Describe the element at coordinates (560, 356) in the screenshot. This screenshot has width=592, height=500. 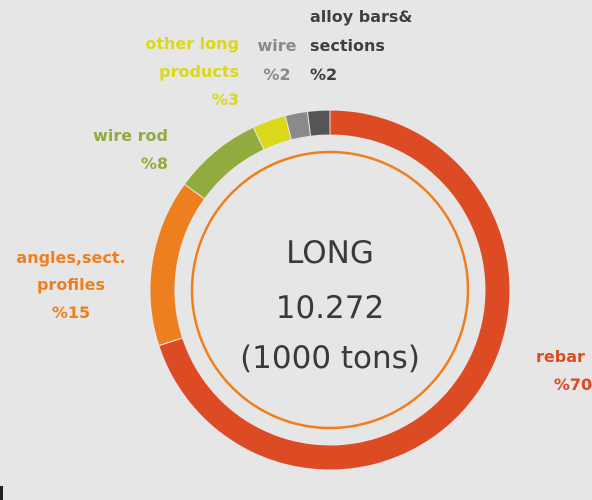
I see `rebar-label: rebar` at that location.